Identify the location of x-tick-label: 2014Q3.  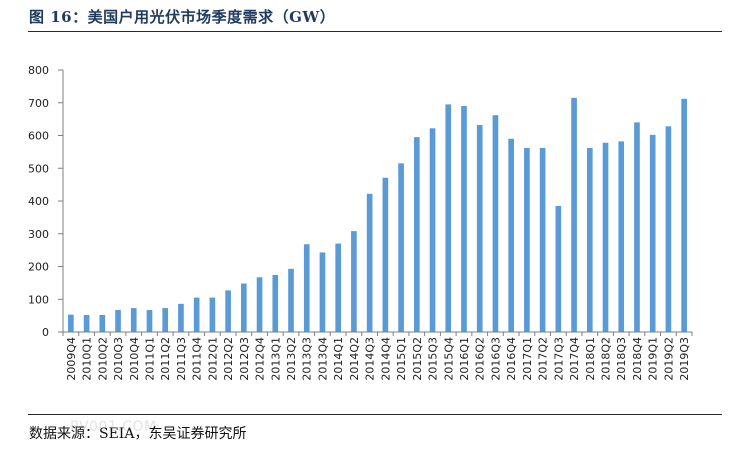
(370, 359).